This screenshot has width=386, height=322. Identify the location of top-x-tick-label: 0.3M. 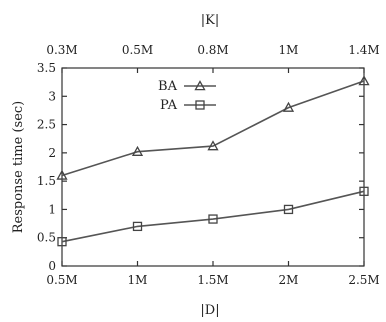
(61, 50).